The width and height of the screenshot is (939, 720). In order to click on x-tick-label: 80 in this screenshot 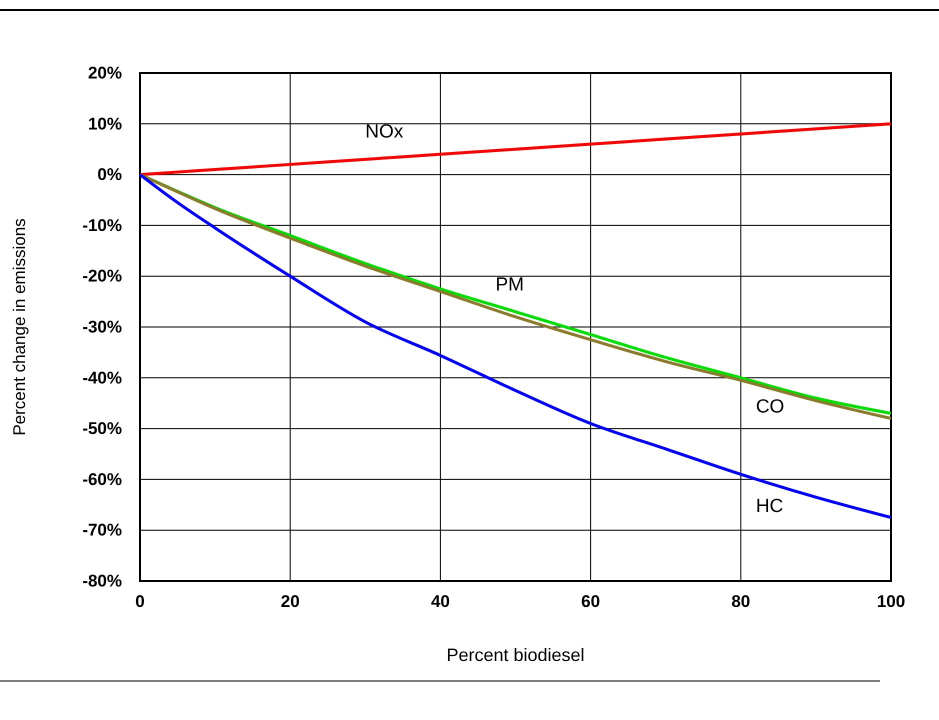, I will do `click(740, 602)`.